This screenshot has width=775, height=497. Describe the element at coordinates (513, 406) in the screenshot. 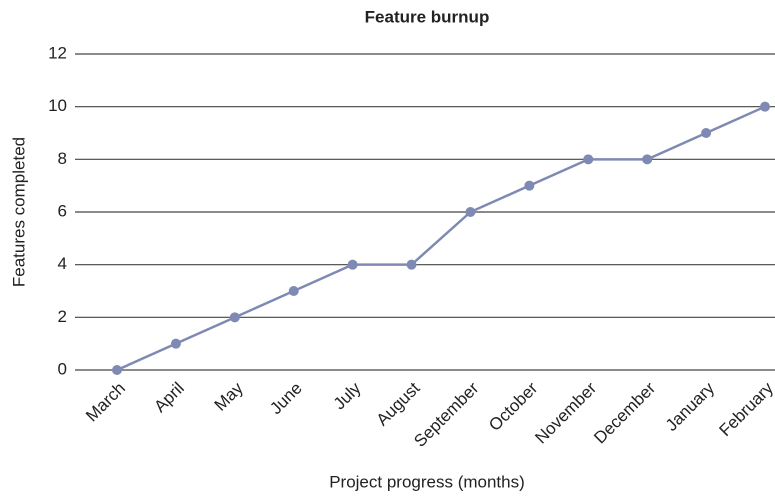

I see `x-tick-label: October` at that location.